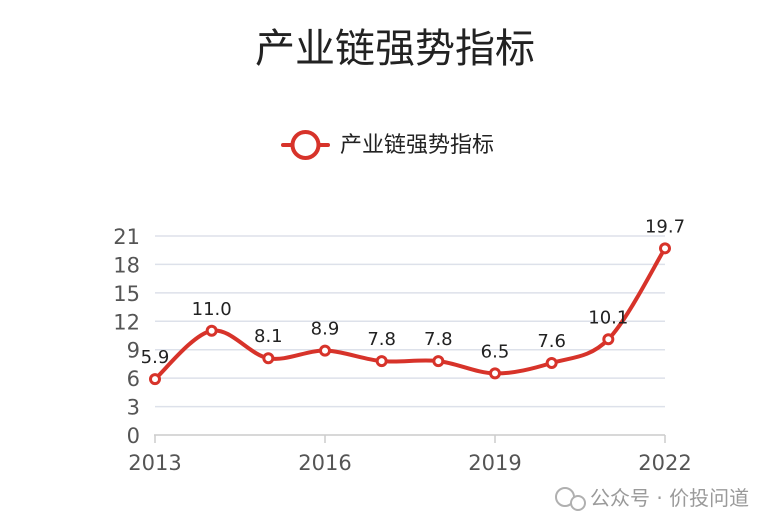 This screenshot has width=782, height=528. I want to click on data-label: 19.7, so click(665, 226).